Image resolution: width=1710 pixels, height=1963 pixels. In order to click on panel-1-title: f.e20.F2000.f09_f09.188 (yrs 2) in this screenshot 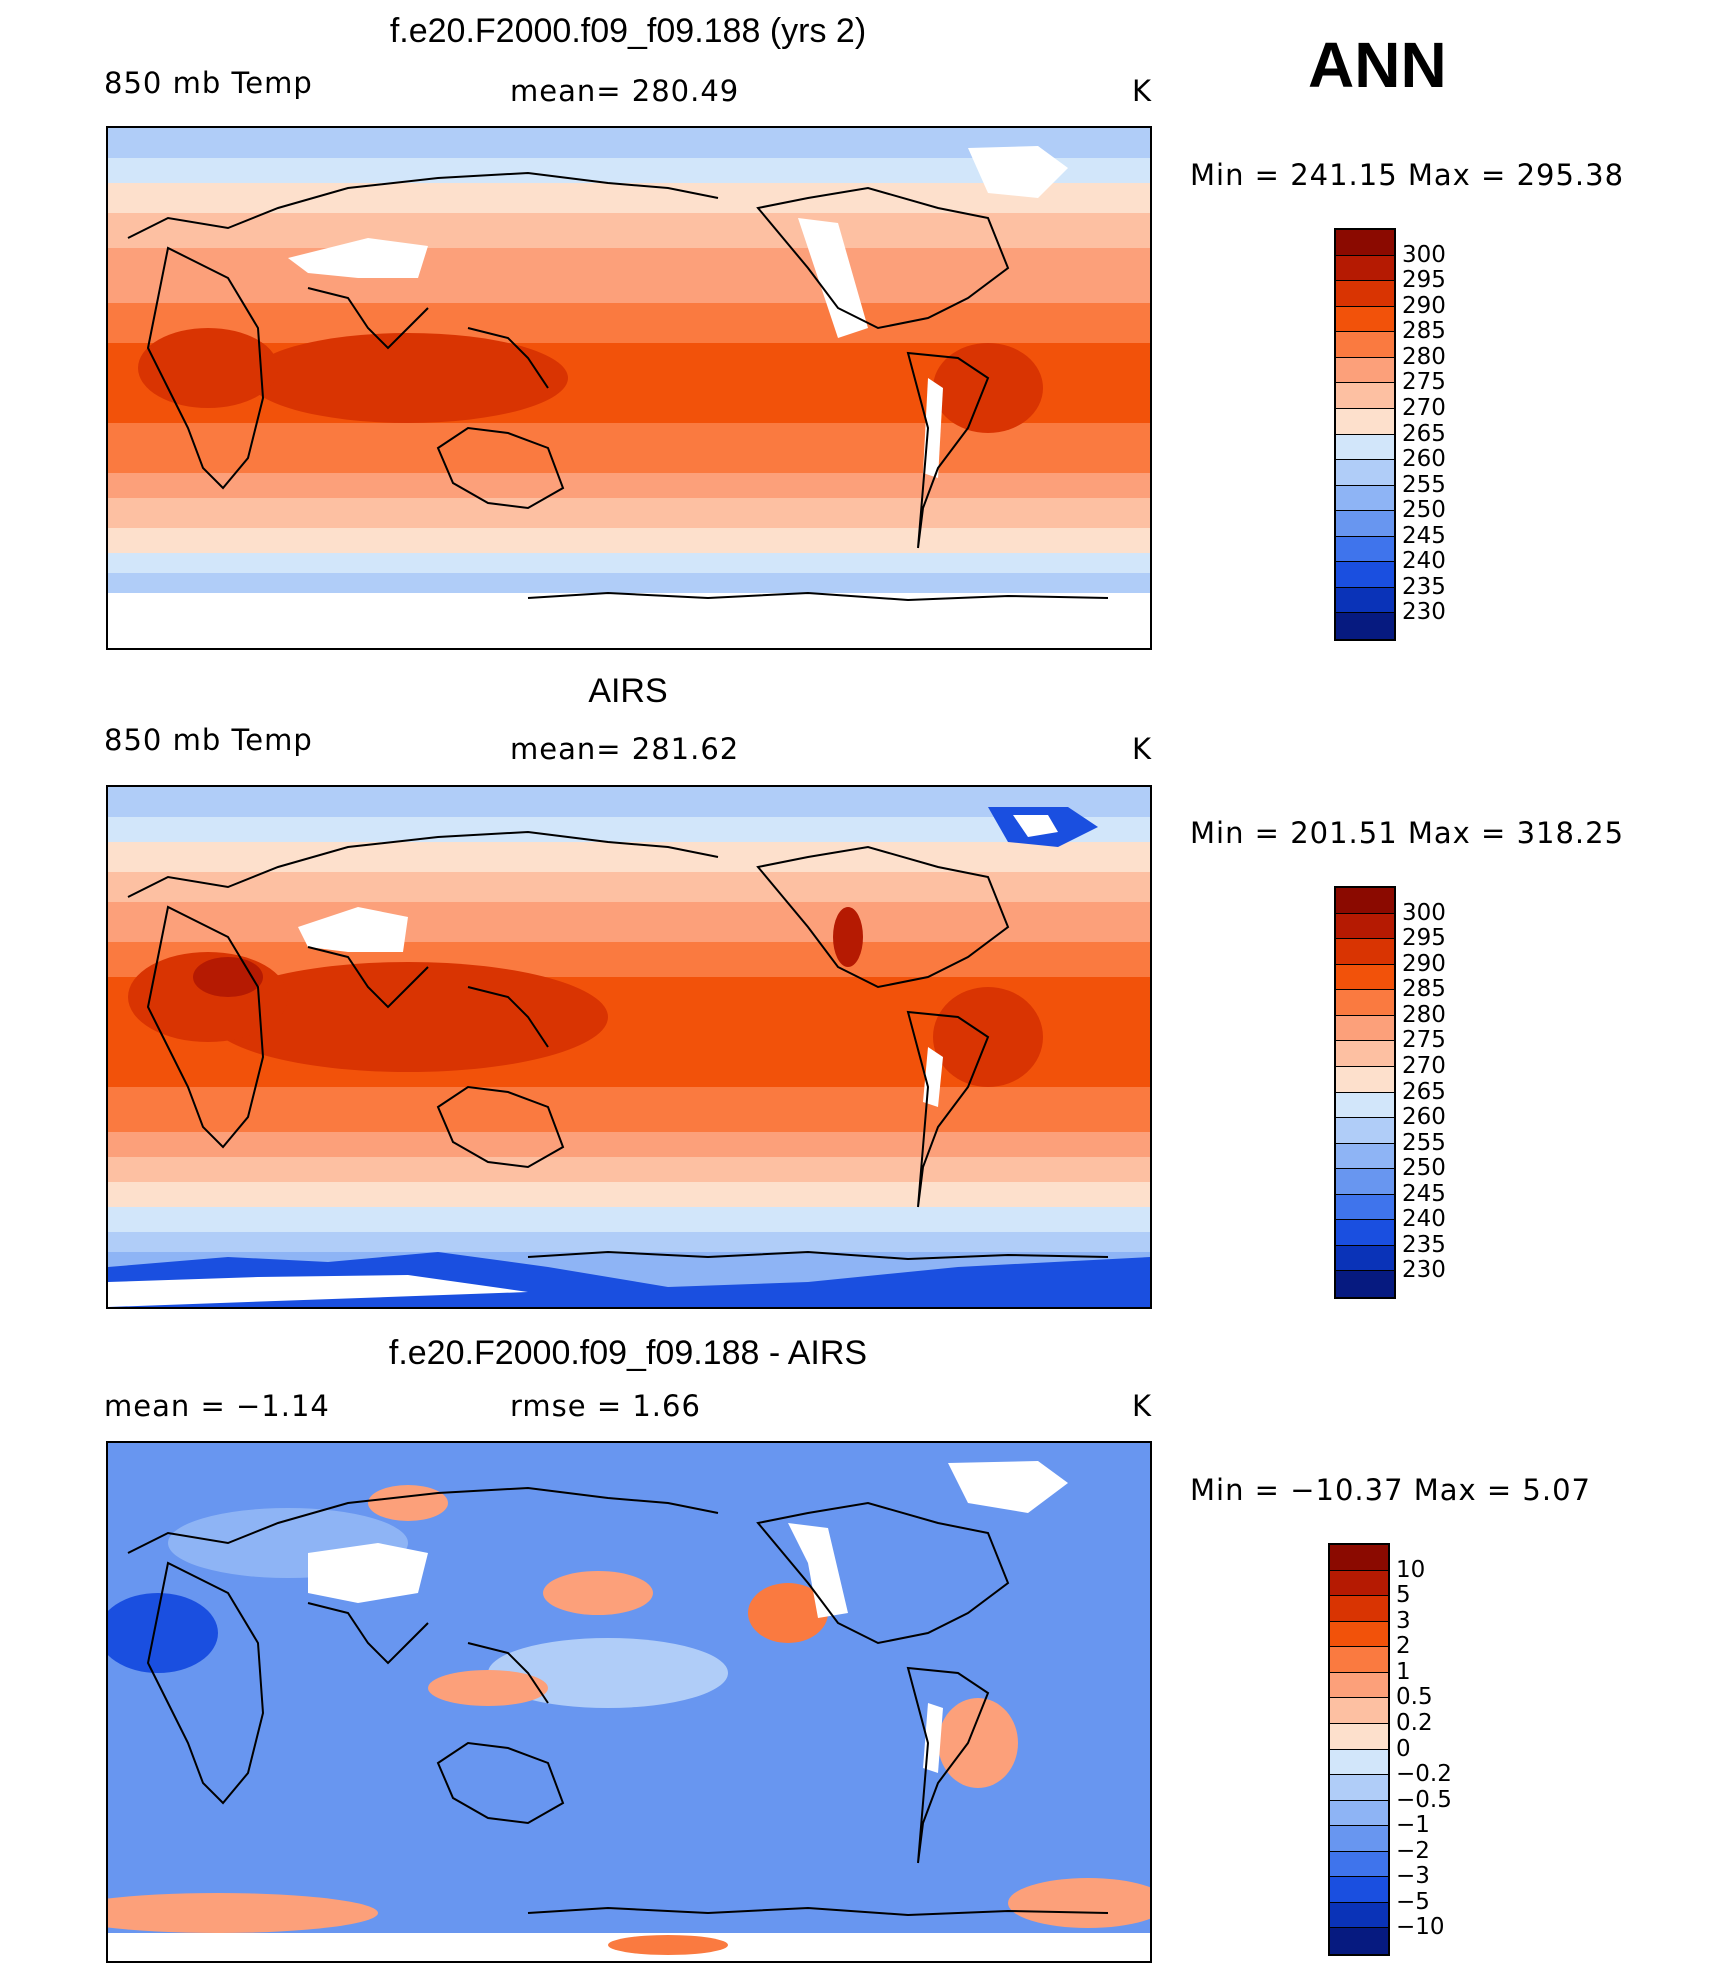, I will do `click(628, 31)`.